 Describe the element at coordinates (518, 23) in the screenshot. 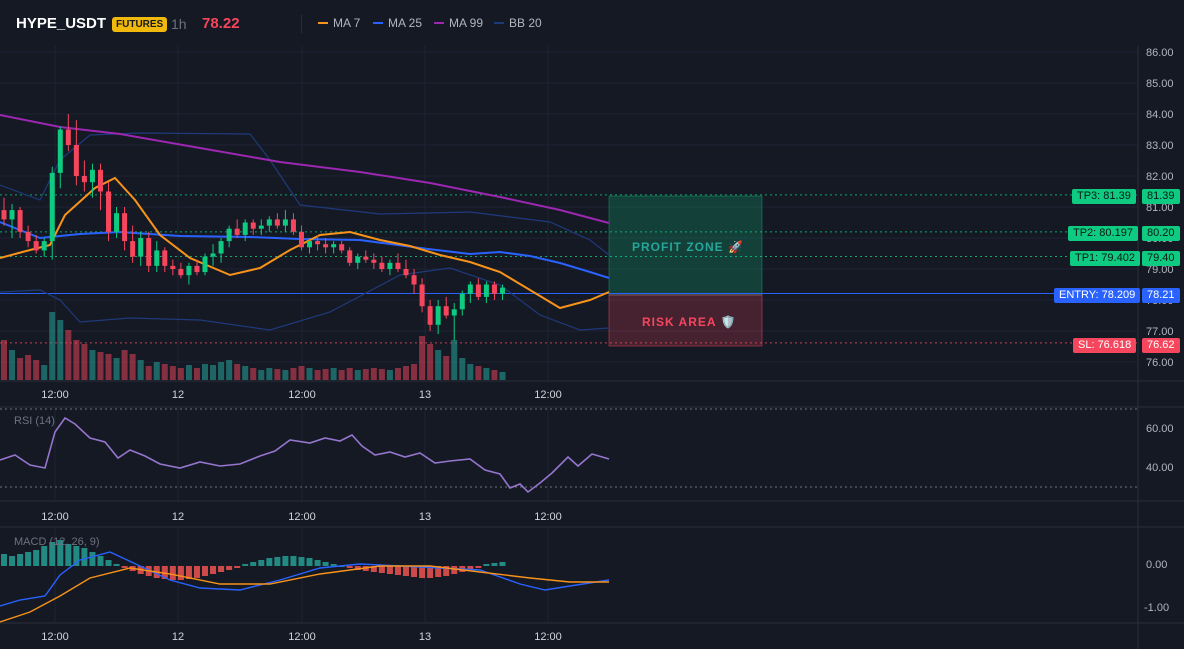

I see `legend-bb20: BB 20` at that location.